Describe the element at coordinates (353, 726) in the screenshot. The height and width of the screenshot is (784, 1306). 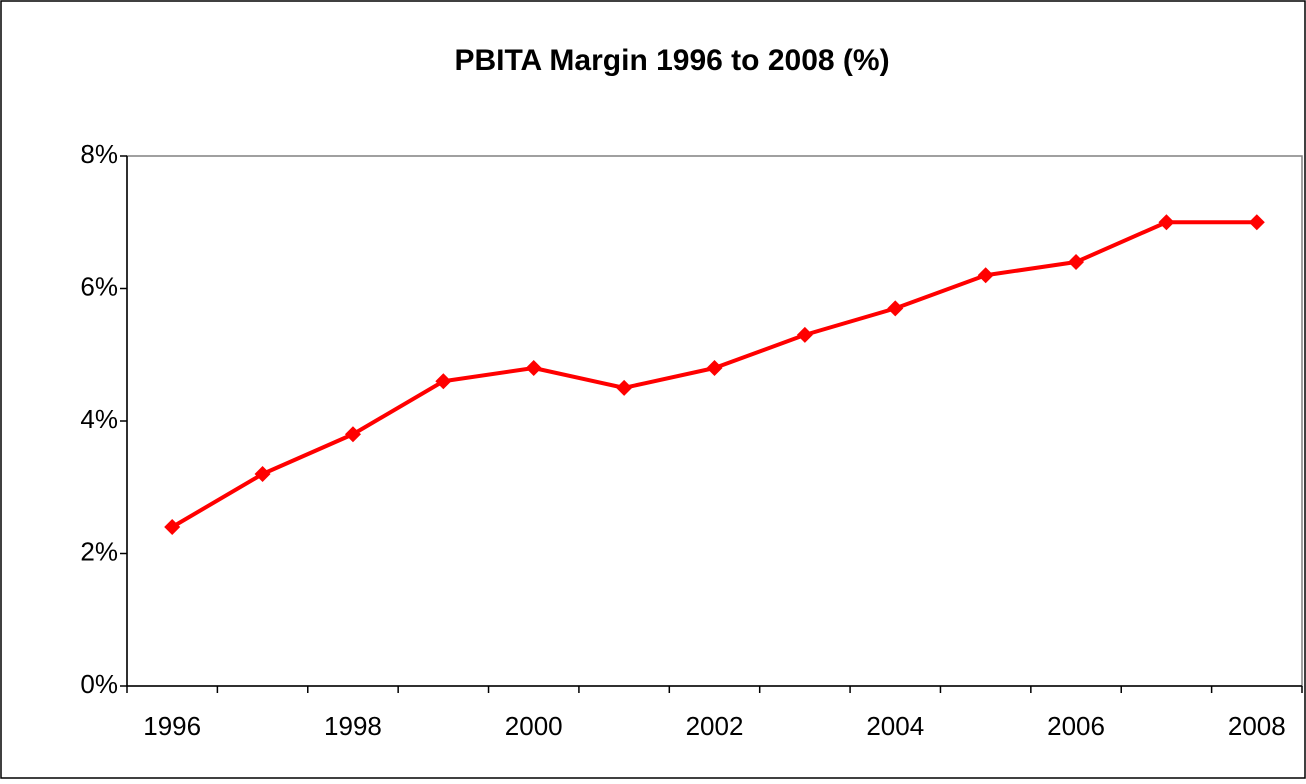
I see `x-tick-label: 1998` at that location.